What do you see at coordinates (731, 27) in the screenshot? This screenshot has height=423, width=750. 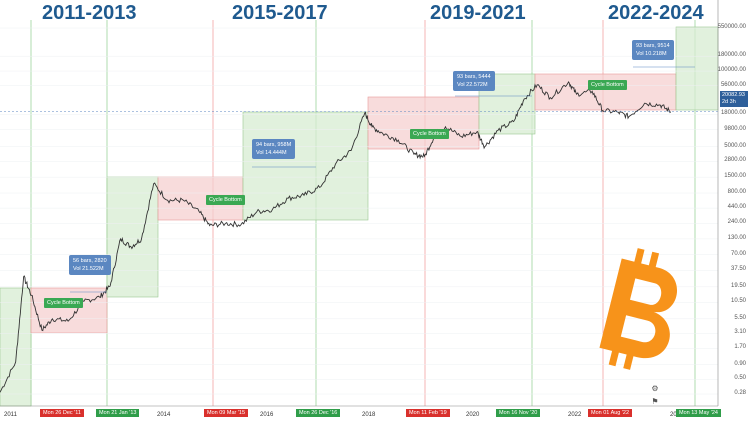 I see `y-tick-label: 550000.00` at bounding box center [731, 27].